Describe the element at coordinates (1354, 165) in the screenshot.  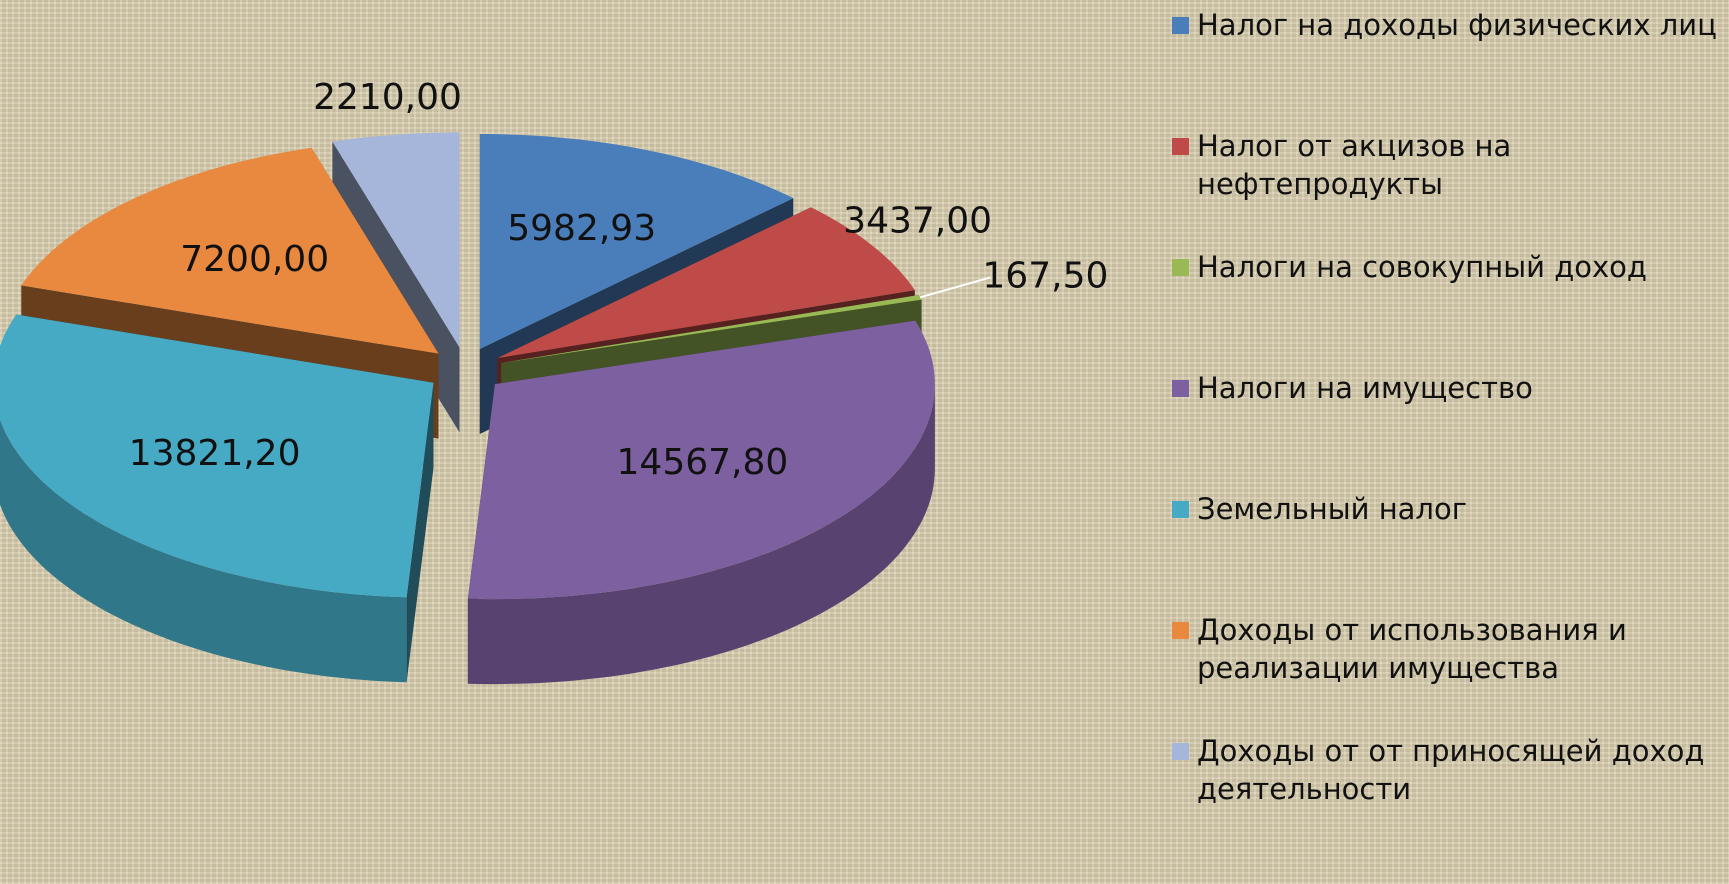
I see `legend-label: Налог от акцизов на нефтепродукты` at that location.